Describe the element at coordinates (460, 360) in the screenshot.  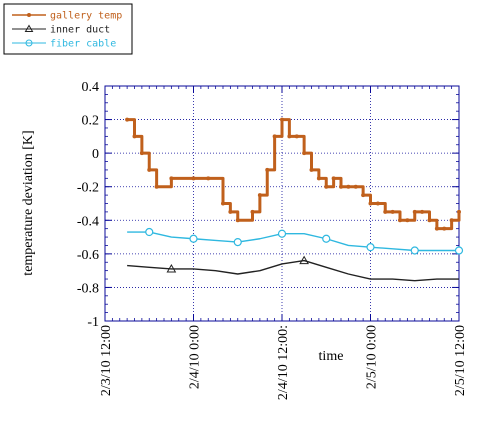
I see `x-tick-label: 2/5/10 12:00` at that location.